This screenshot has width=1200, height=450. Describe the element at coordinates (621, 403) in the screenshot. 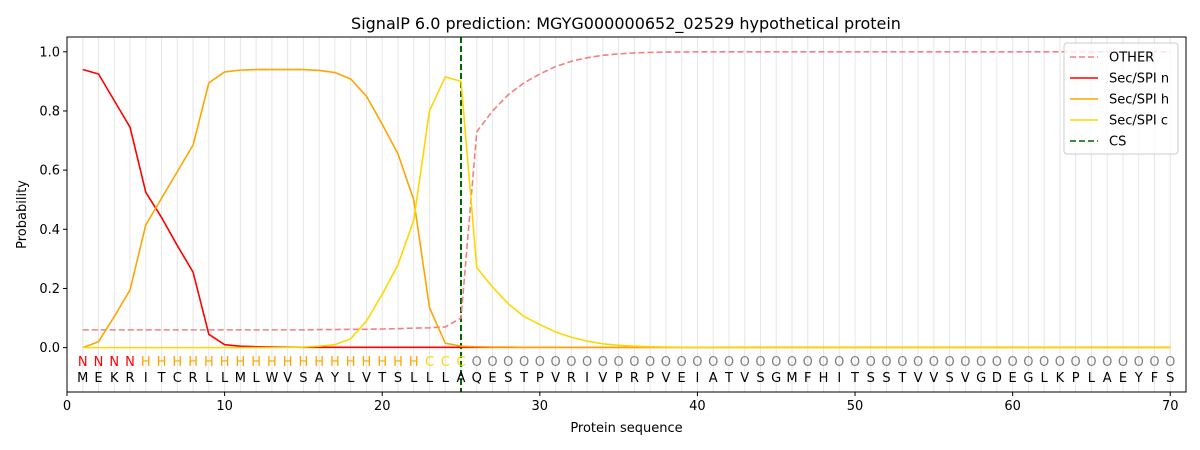

I see `x-axis-ticks: 0 10 20 30 40 50 60 70` at that location.